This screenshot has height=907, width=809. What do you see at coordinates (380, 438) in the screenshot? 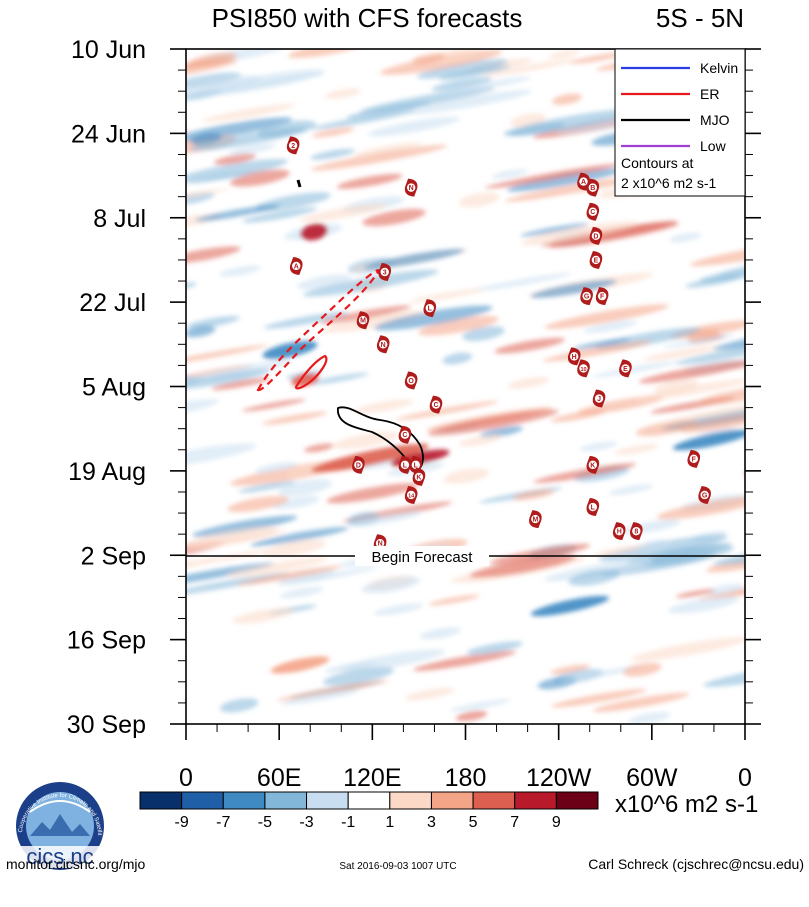
I see `mjo-contour` at bounding box center [380, 438].